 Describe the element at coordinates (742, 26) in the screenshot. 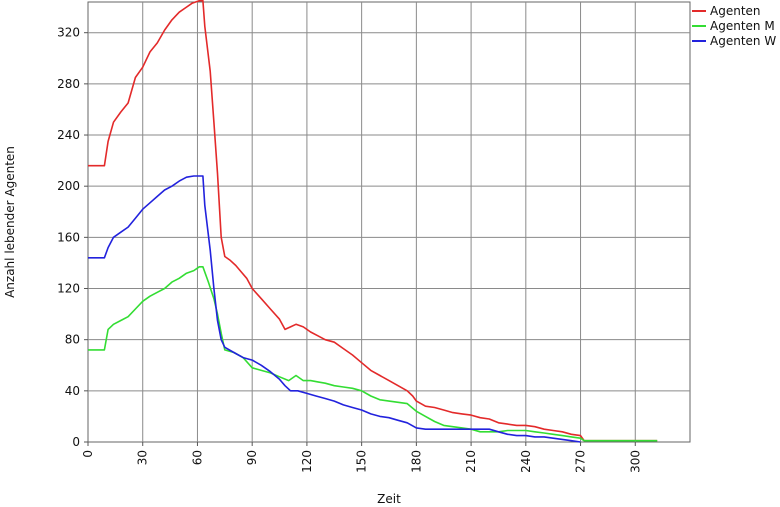

I see `legend-label: Agenten M` at that location.